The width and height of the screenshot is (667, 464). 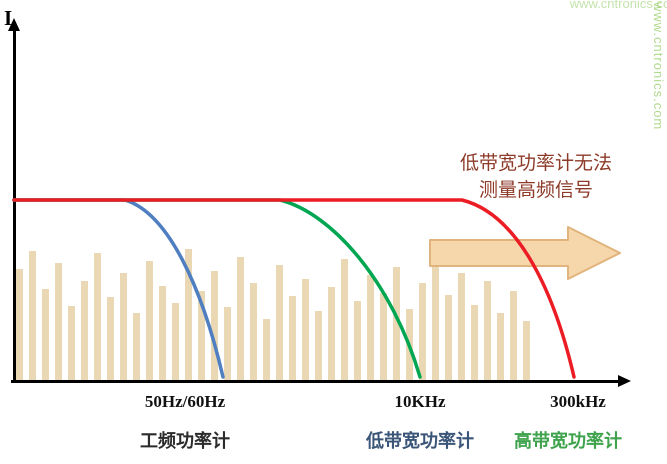 I want to click on watermark-vertical: www.cntronics.com, so click(x=658, y=66).